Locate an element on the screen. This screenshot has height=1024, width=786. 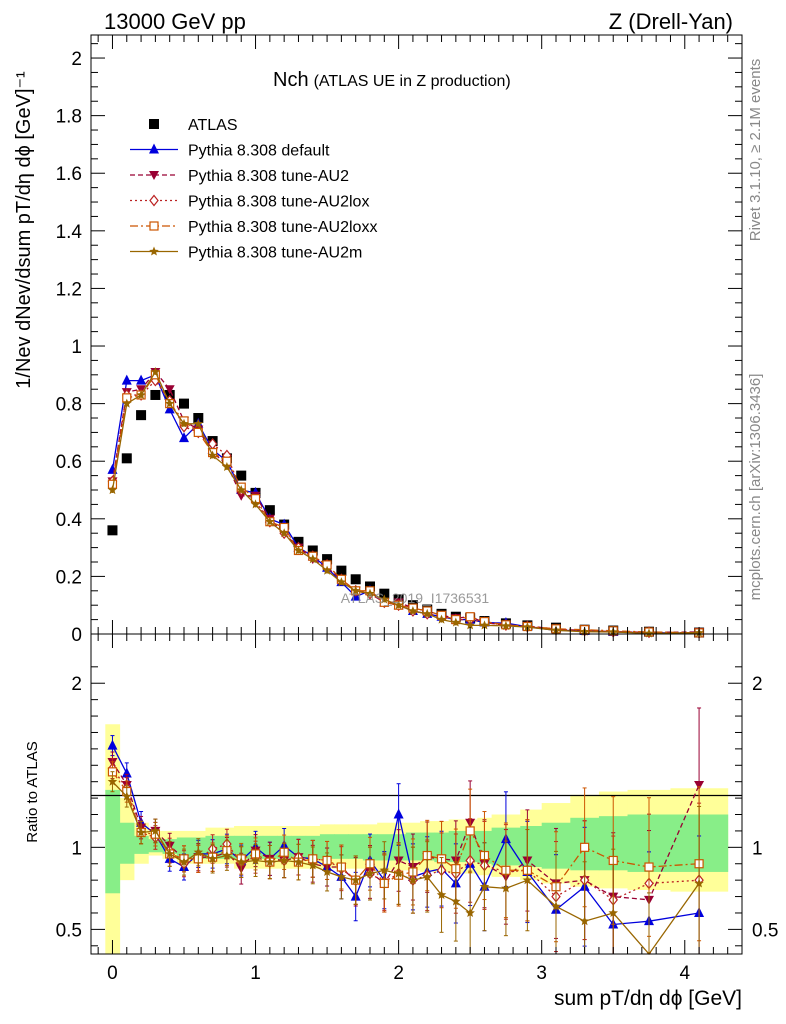
legend-label: ATLAS is located at coordinates (213, 125).